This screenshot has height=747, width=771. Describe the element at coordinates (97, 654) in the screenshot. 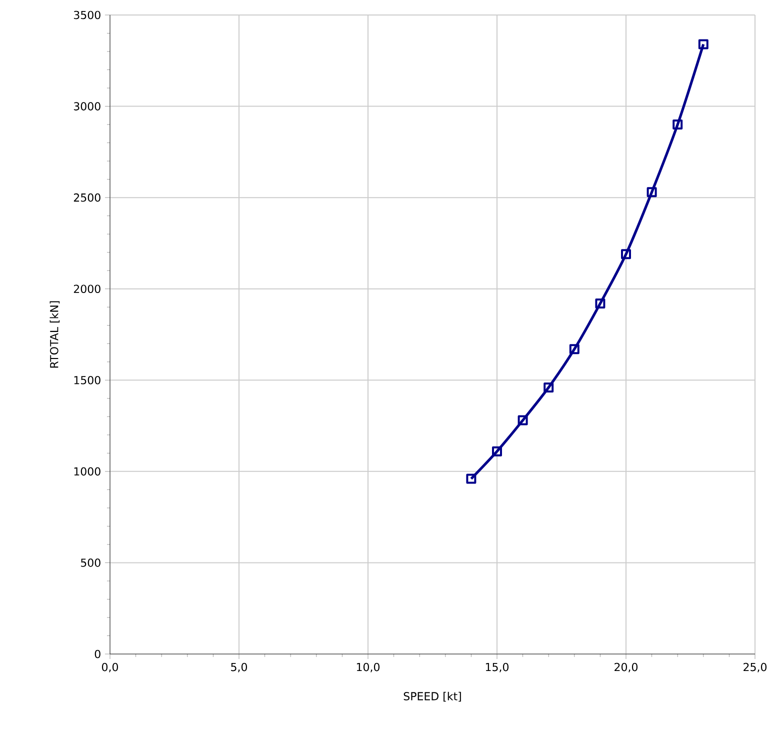

I see `y-tick-label: 0` at that location.